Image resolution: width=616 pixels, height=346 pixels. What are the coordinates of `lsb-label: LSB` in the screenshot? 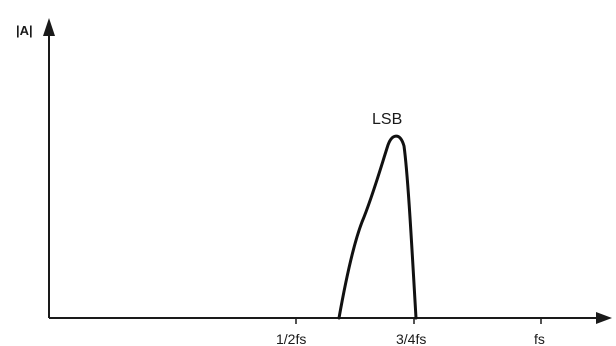 It's located at (387, 119).